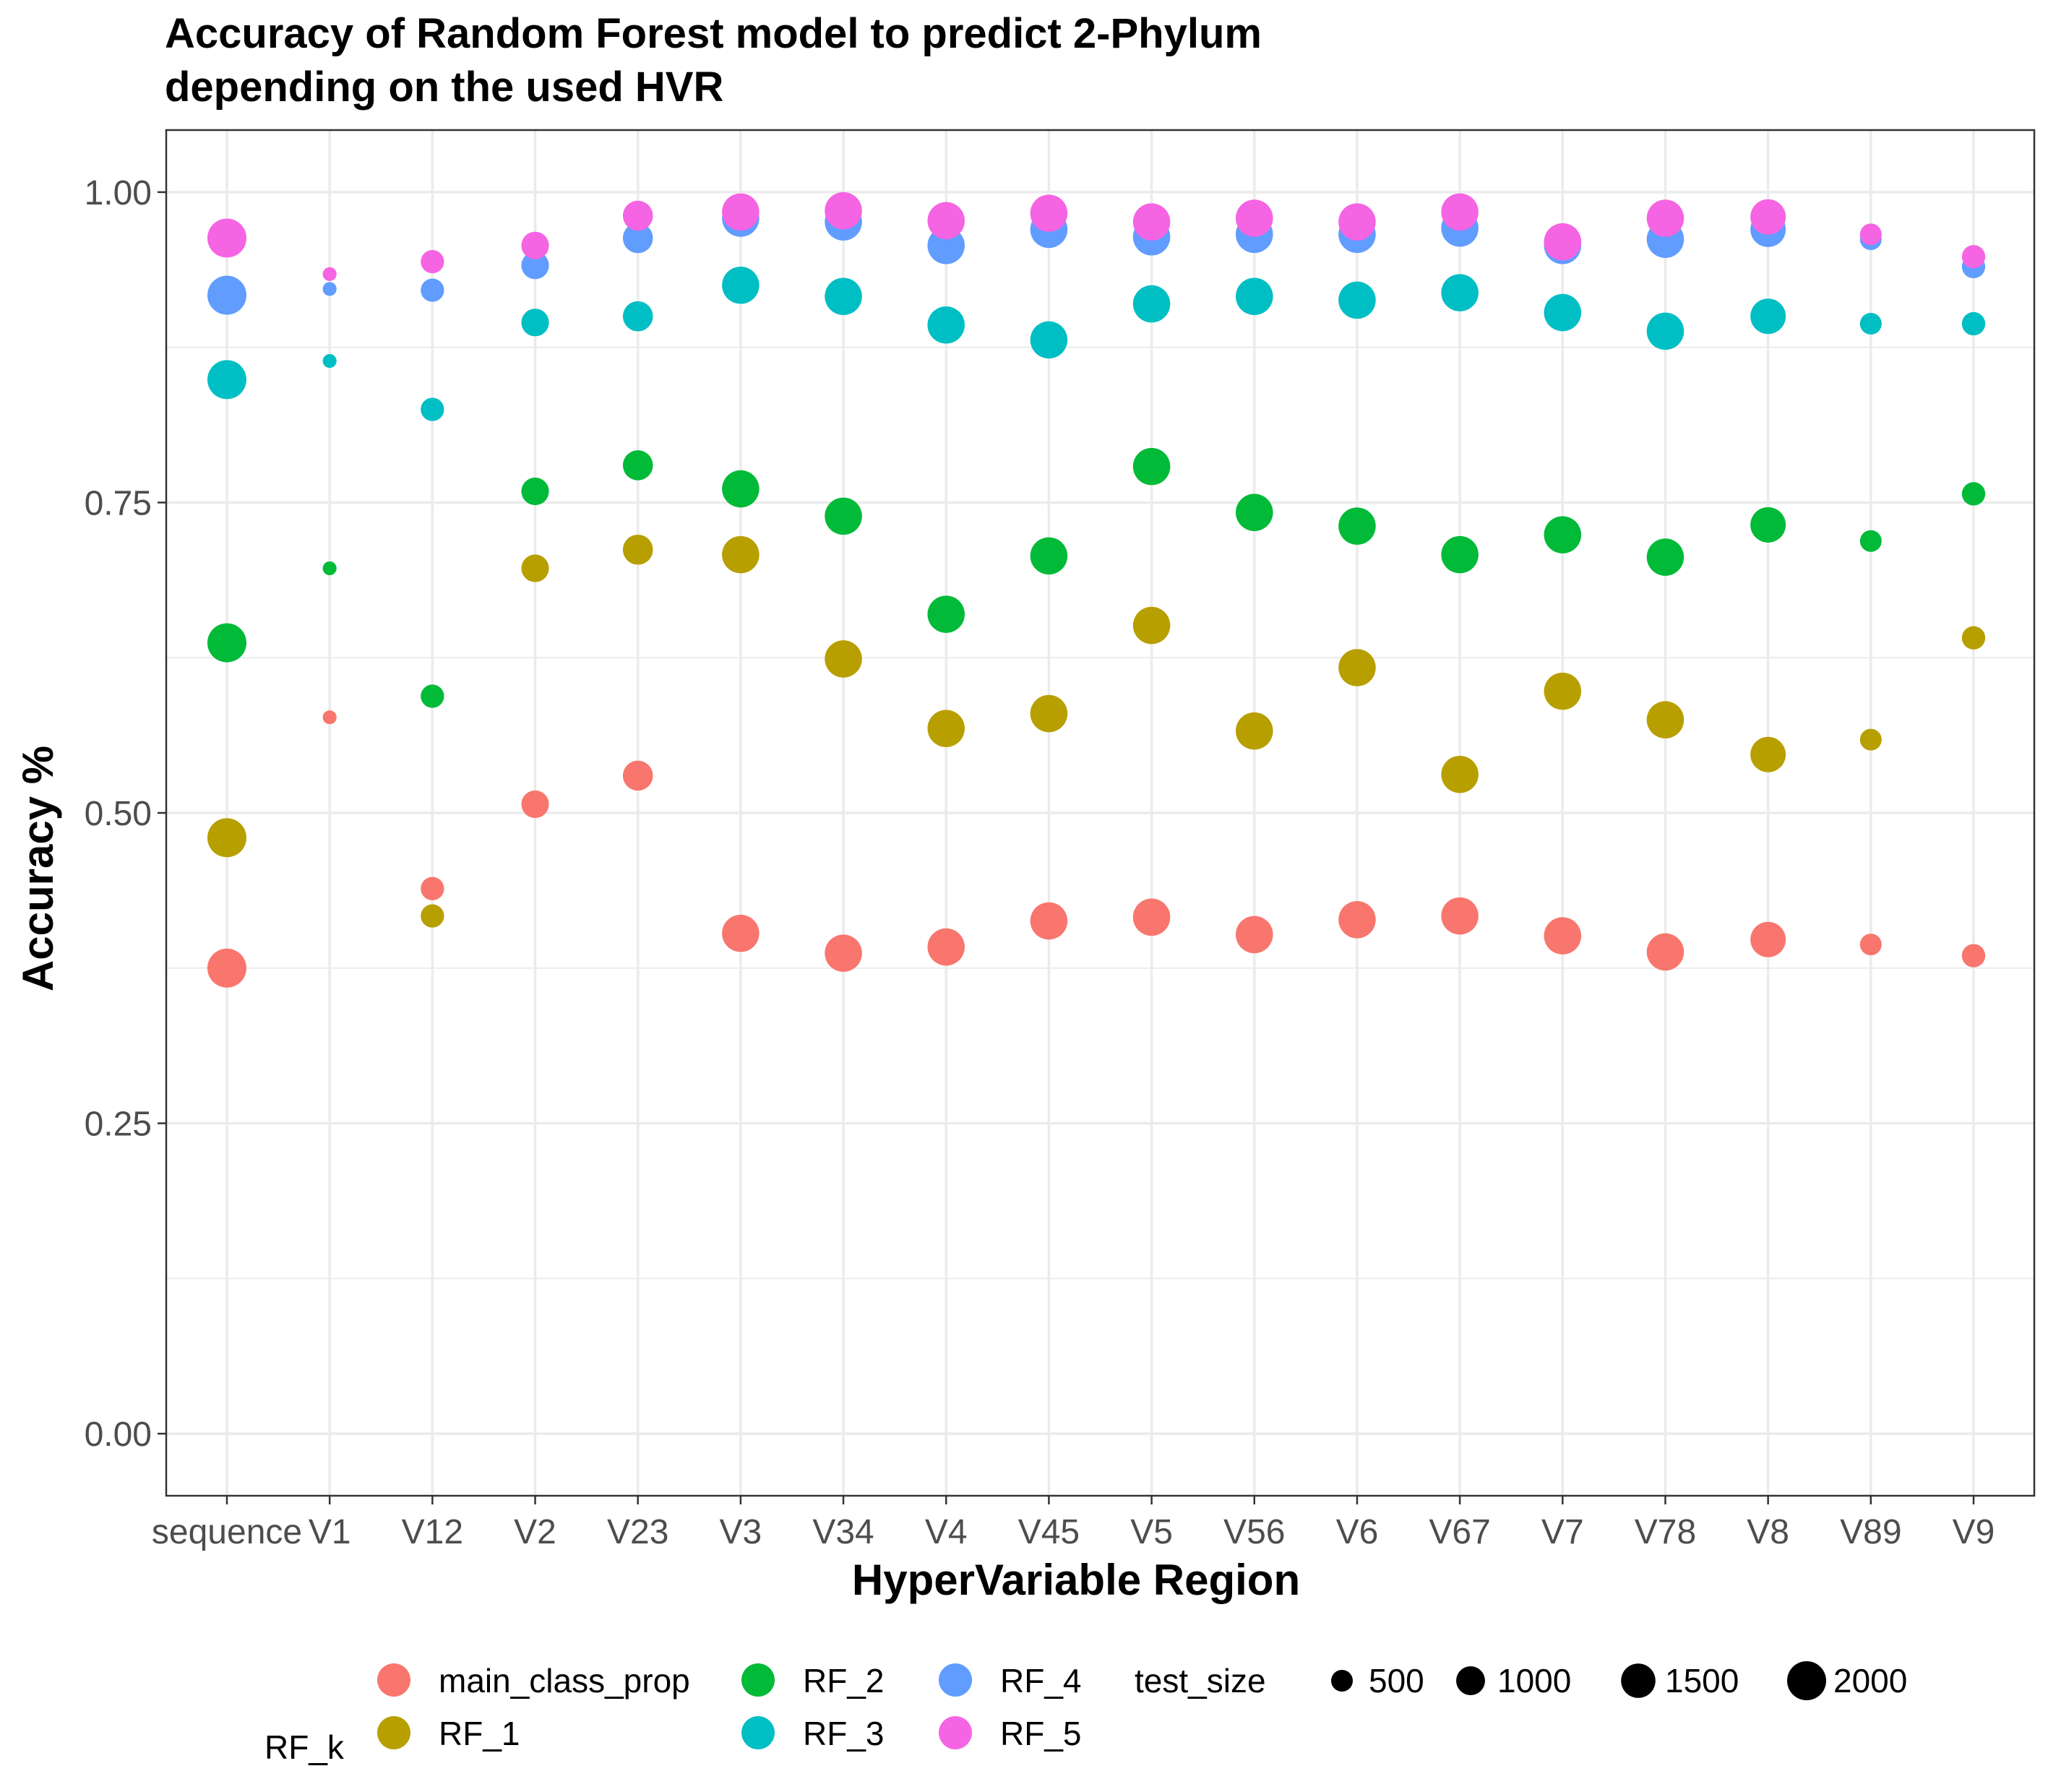 Image resolution: width=2048 pixels, height=1792 pixels. Describe the element at coordinates (1870, 1681) in the screenshot. I see `size-legend-label: 2000` at that location.